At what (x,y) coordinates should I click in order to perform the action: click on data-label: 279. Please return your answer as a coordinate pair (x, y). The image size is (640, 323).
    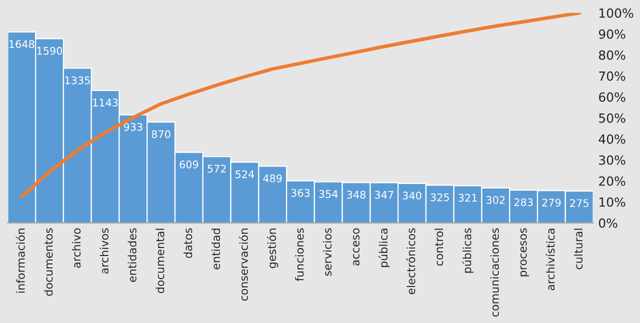
    Looking at the image, I should click on (551, 202).